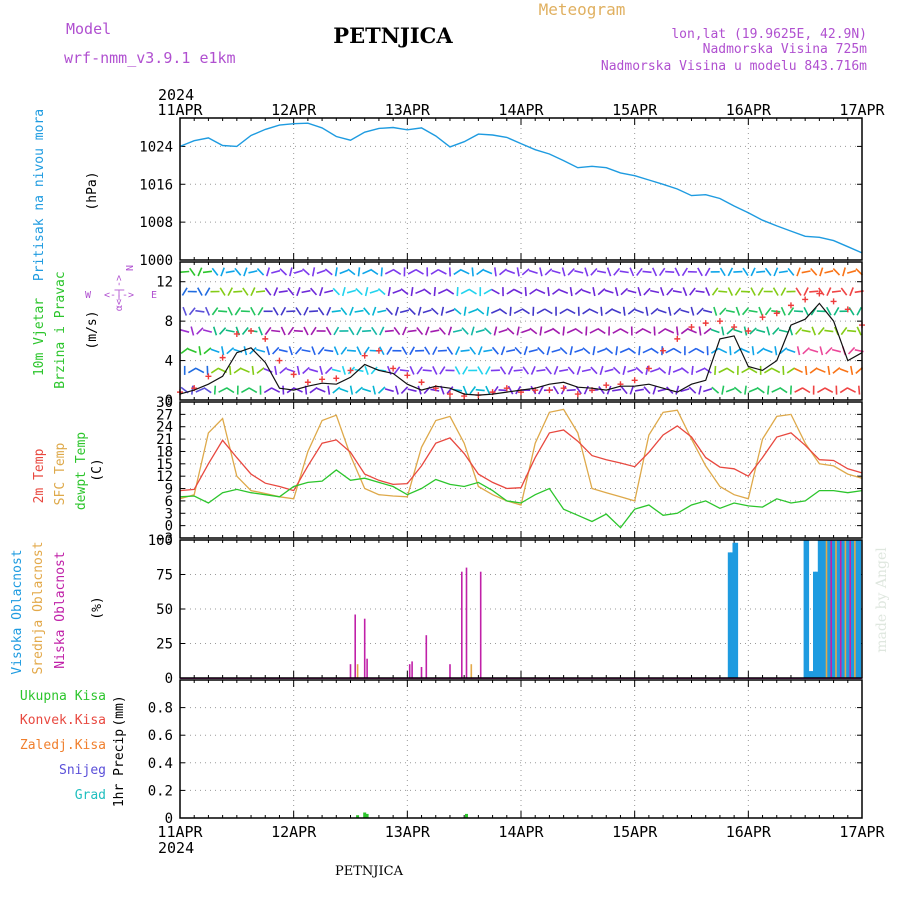 Image resolution: width=900 pixels, height=900 pixels. What do you see at coordinates (154, 295) in the screenshot?
I see `compass-e-label: E` at bounding box center [154, 295].